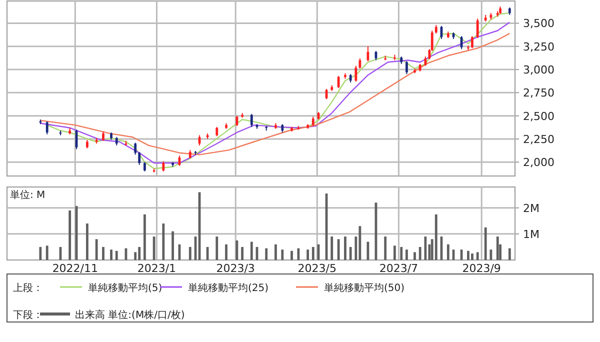 Image resolution: width=600 pixels, height=342 pixels. What do you see at coordinates (364, 288) in the screenshot?
I see `legend-label: 単純移動平均(50)` at bounding box center [364, 288].